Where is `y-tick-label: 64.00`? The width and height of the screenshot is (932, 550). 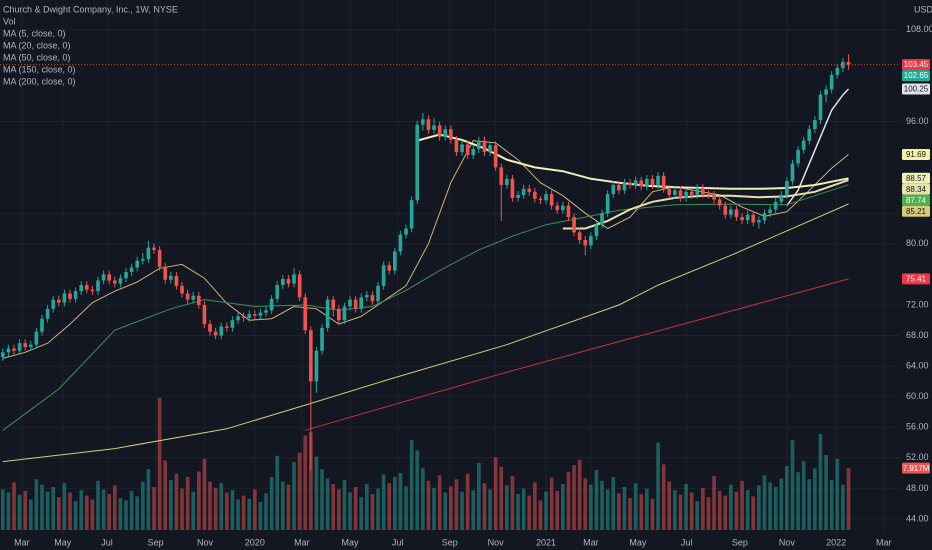
y-tick-label: 64.00 is located at coordinates (917, 365).